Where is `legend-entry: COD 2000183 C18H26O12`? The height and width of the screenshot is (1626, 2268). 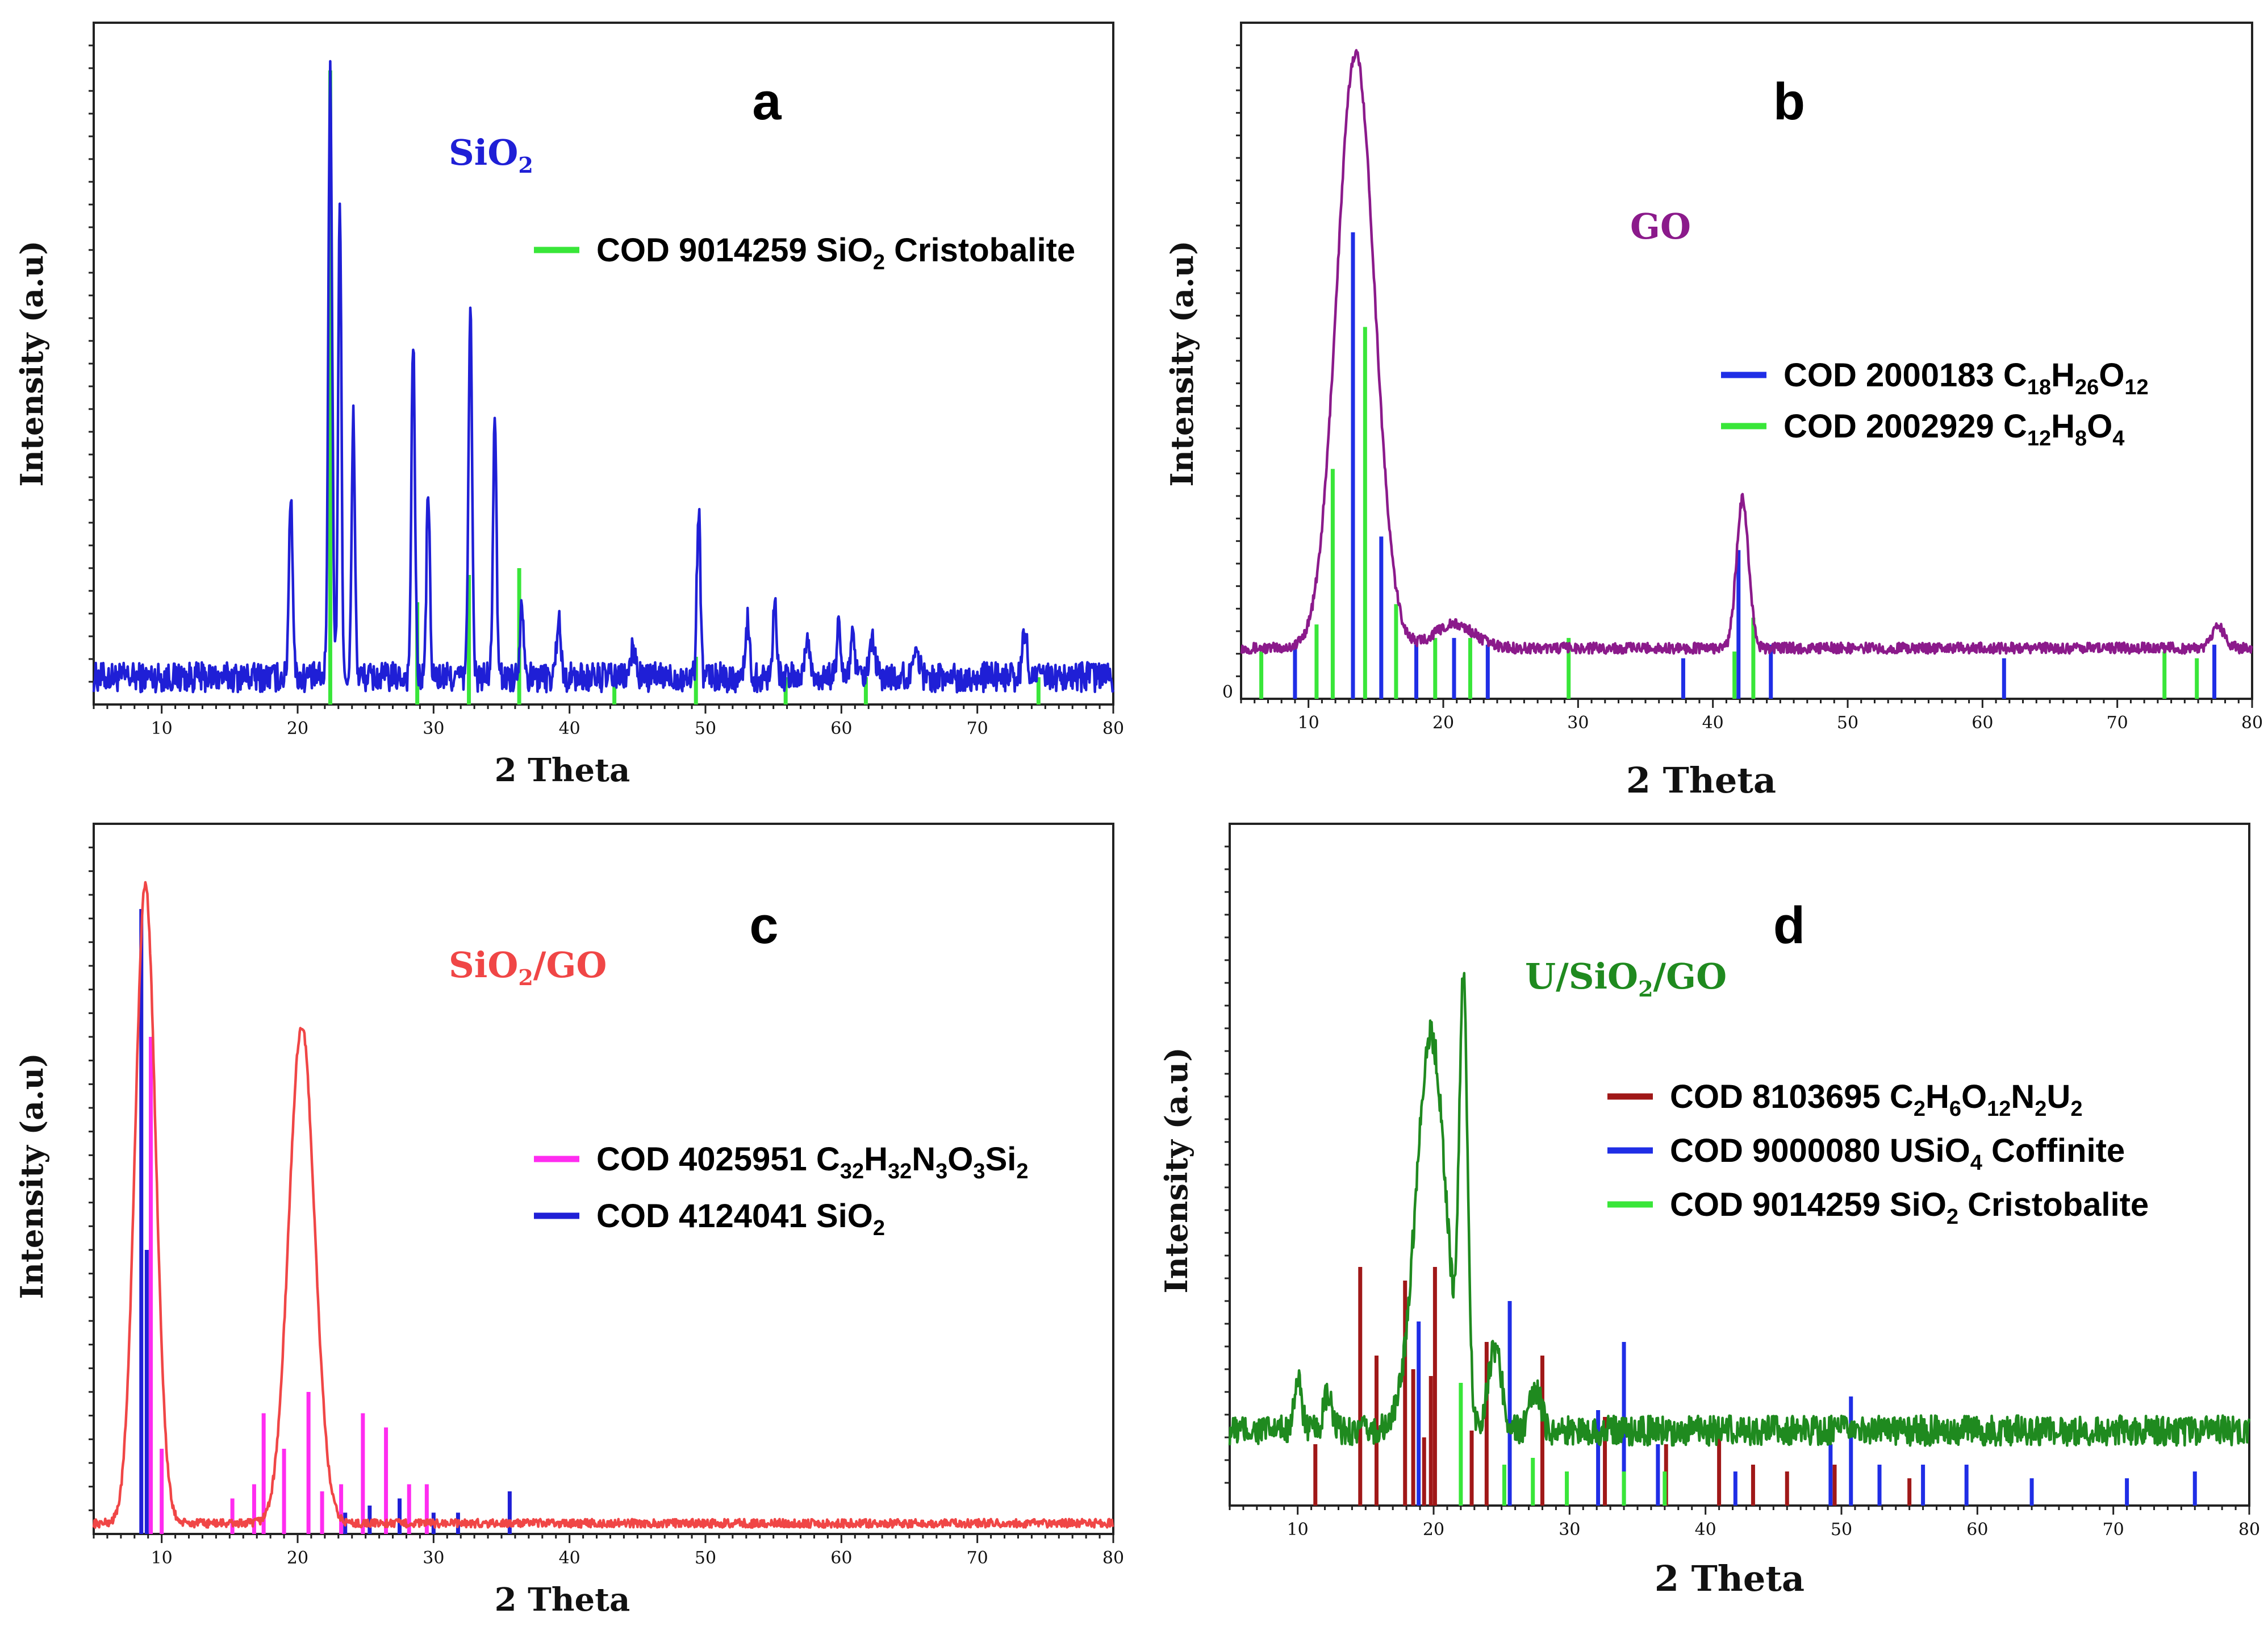
legend-entry: COD 2000183 C18H26O12 is located at coordinates (1935, 378).